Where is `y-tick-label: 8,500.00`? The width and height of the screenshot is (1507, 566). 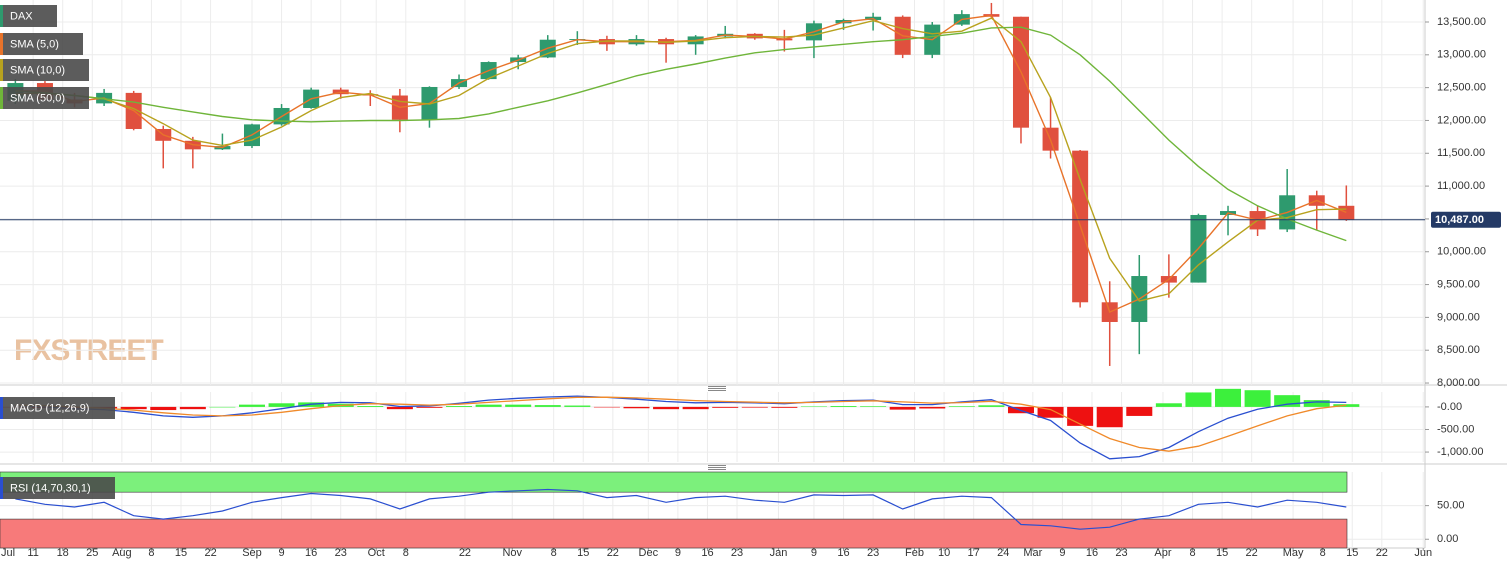 y-tick-label: 8,500.00 is located at coordinates (1458, 350).